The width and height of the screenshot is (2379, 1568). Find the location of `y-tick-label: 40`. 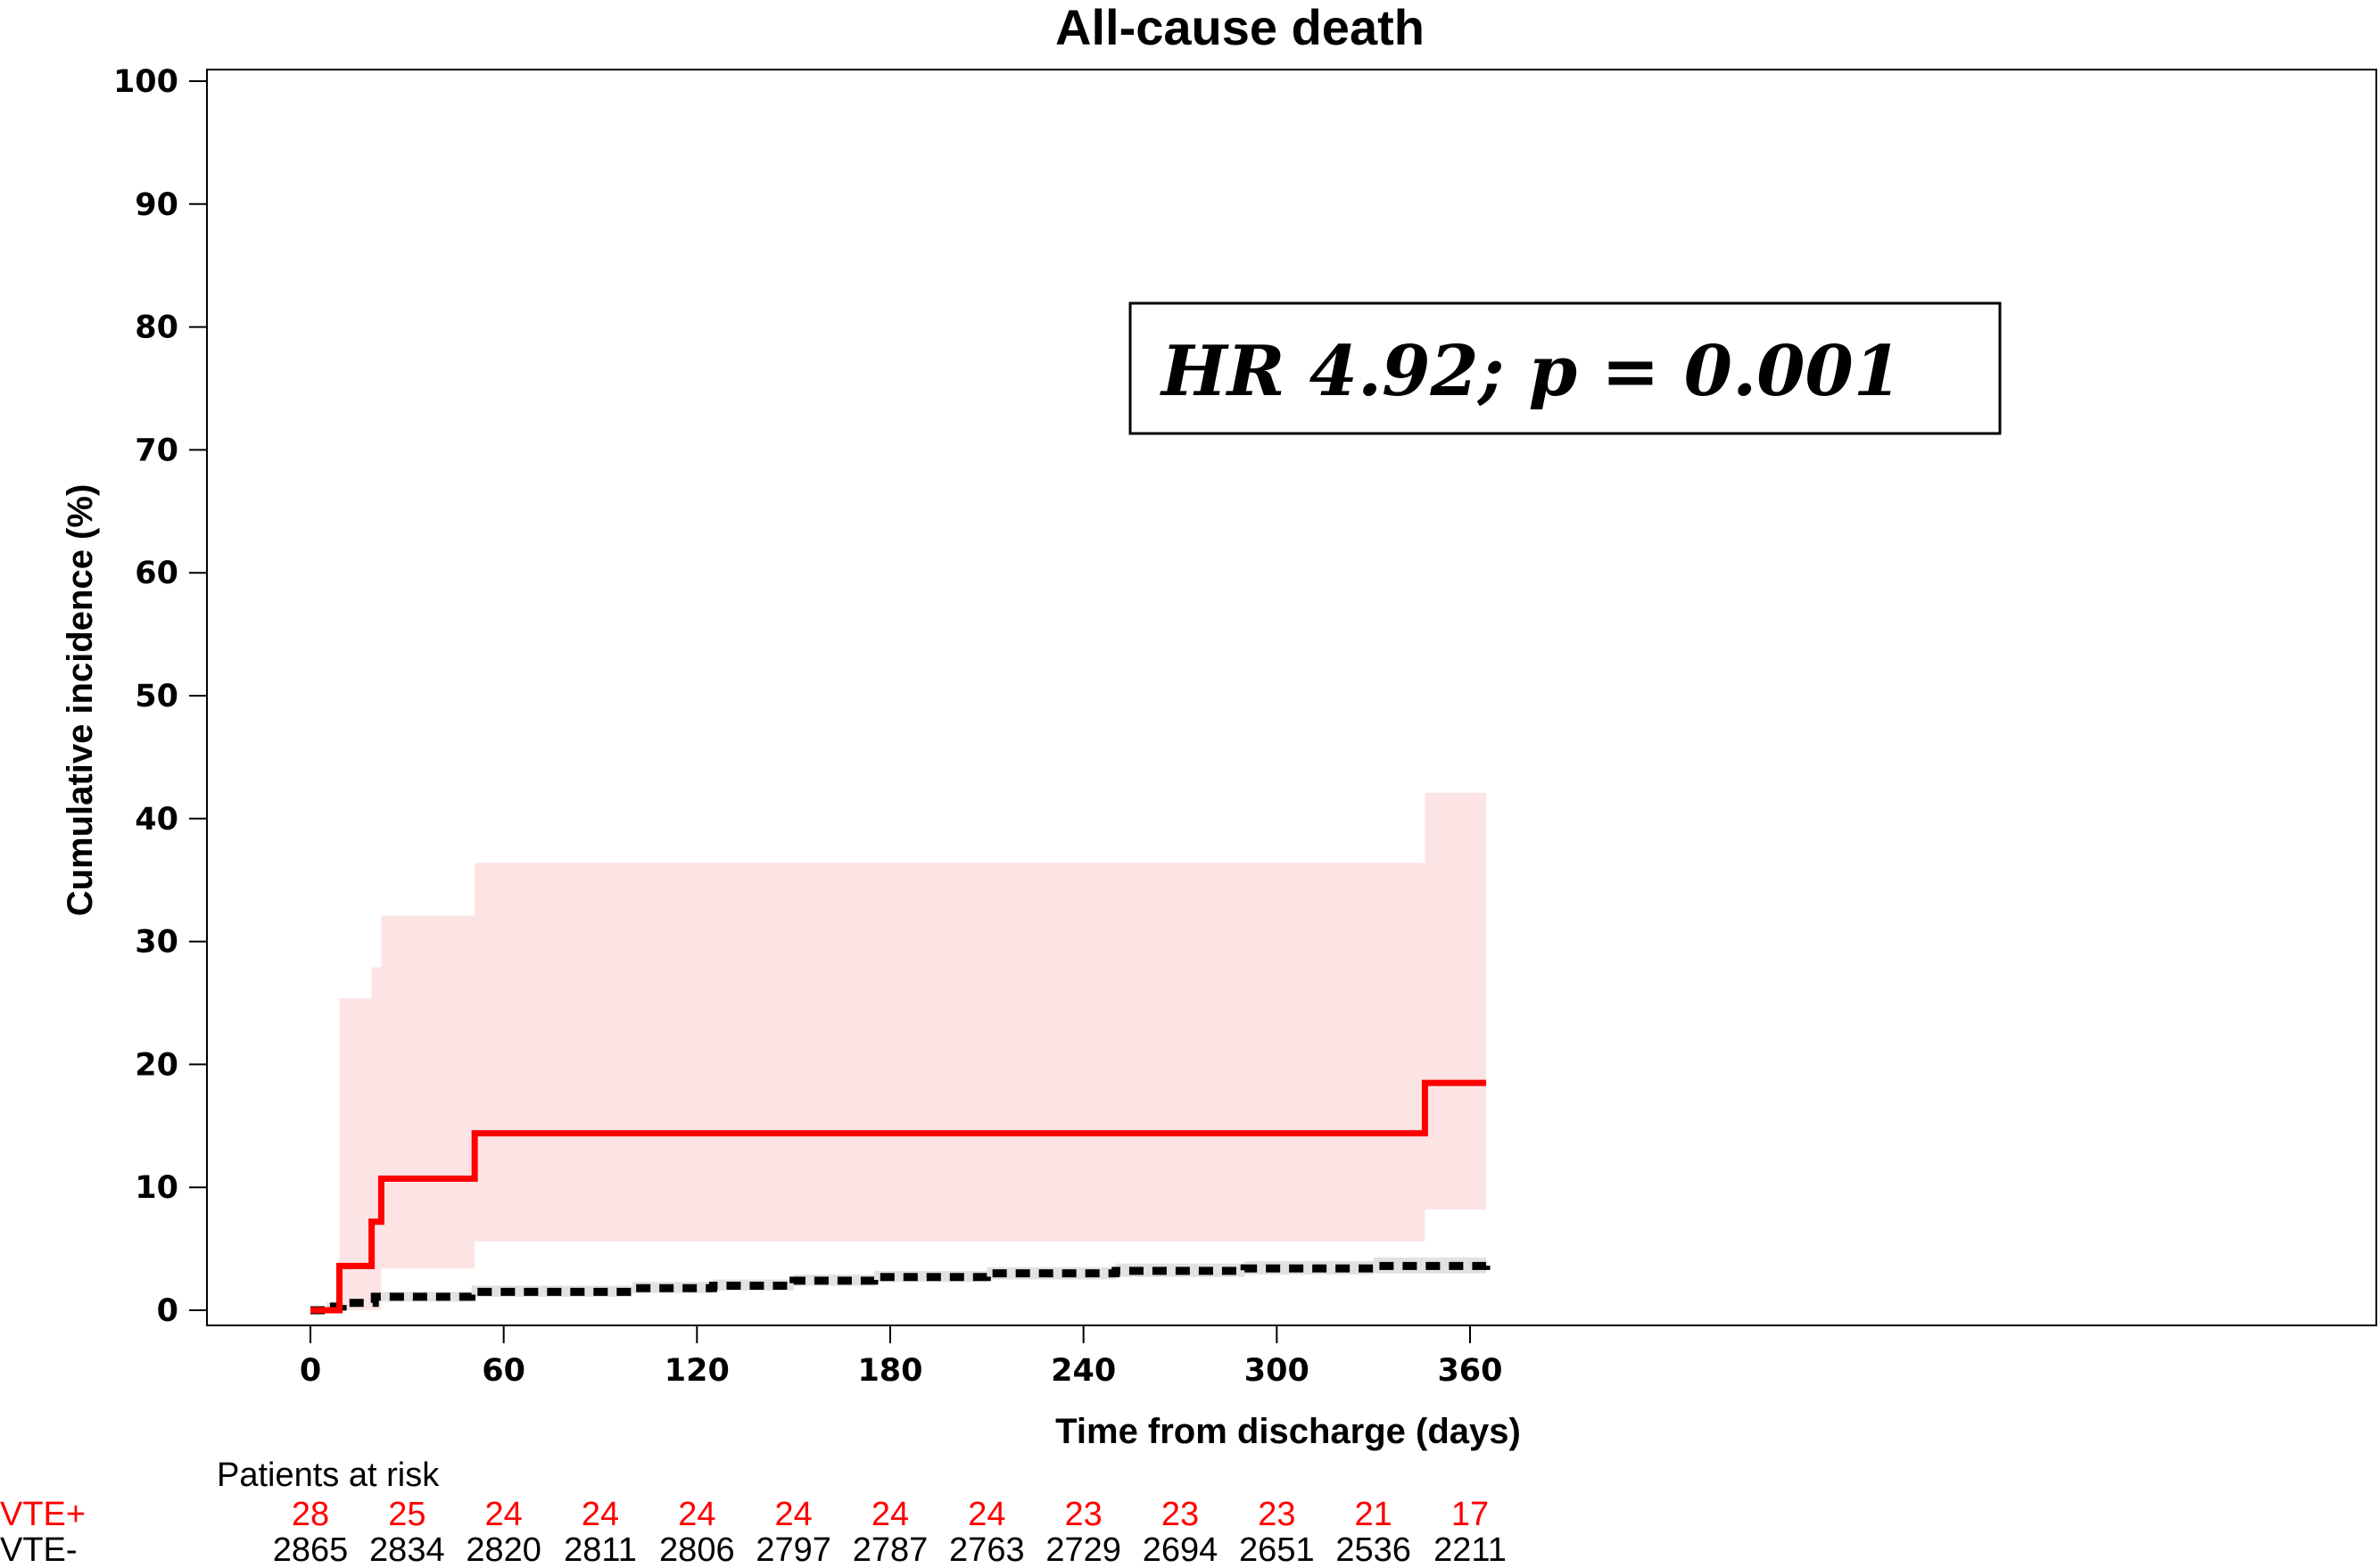

y-tick-label: 40 is located at coordinates (156, 820).